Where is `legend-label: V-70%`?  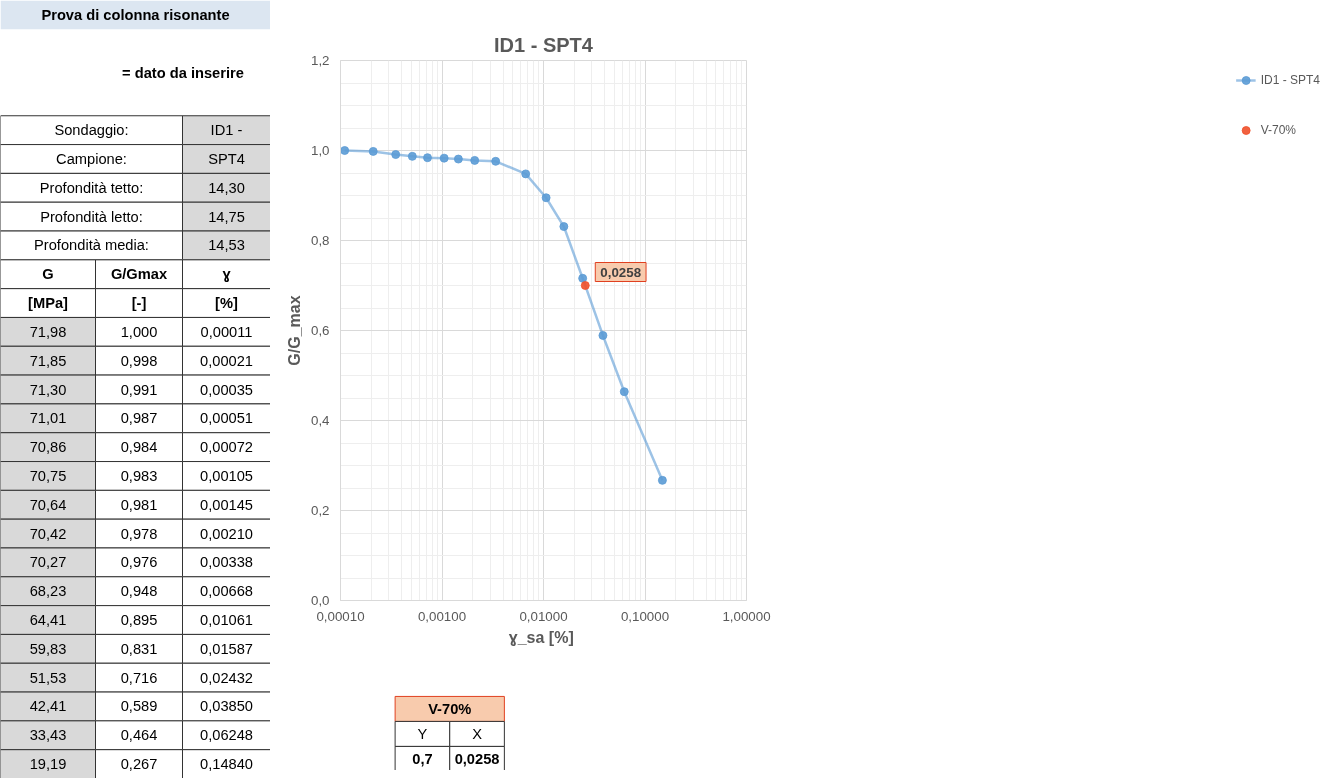
legend-label: V-70% is located at coordinates (1278, 130).